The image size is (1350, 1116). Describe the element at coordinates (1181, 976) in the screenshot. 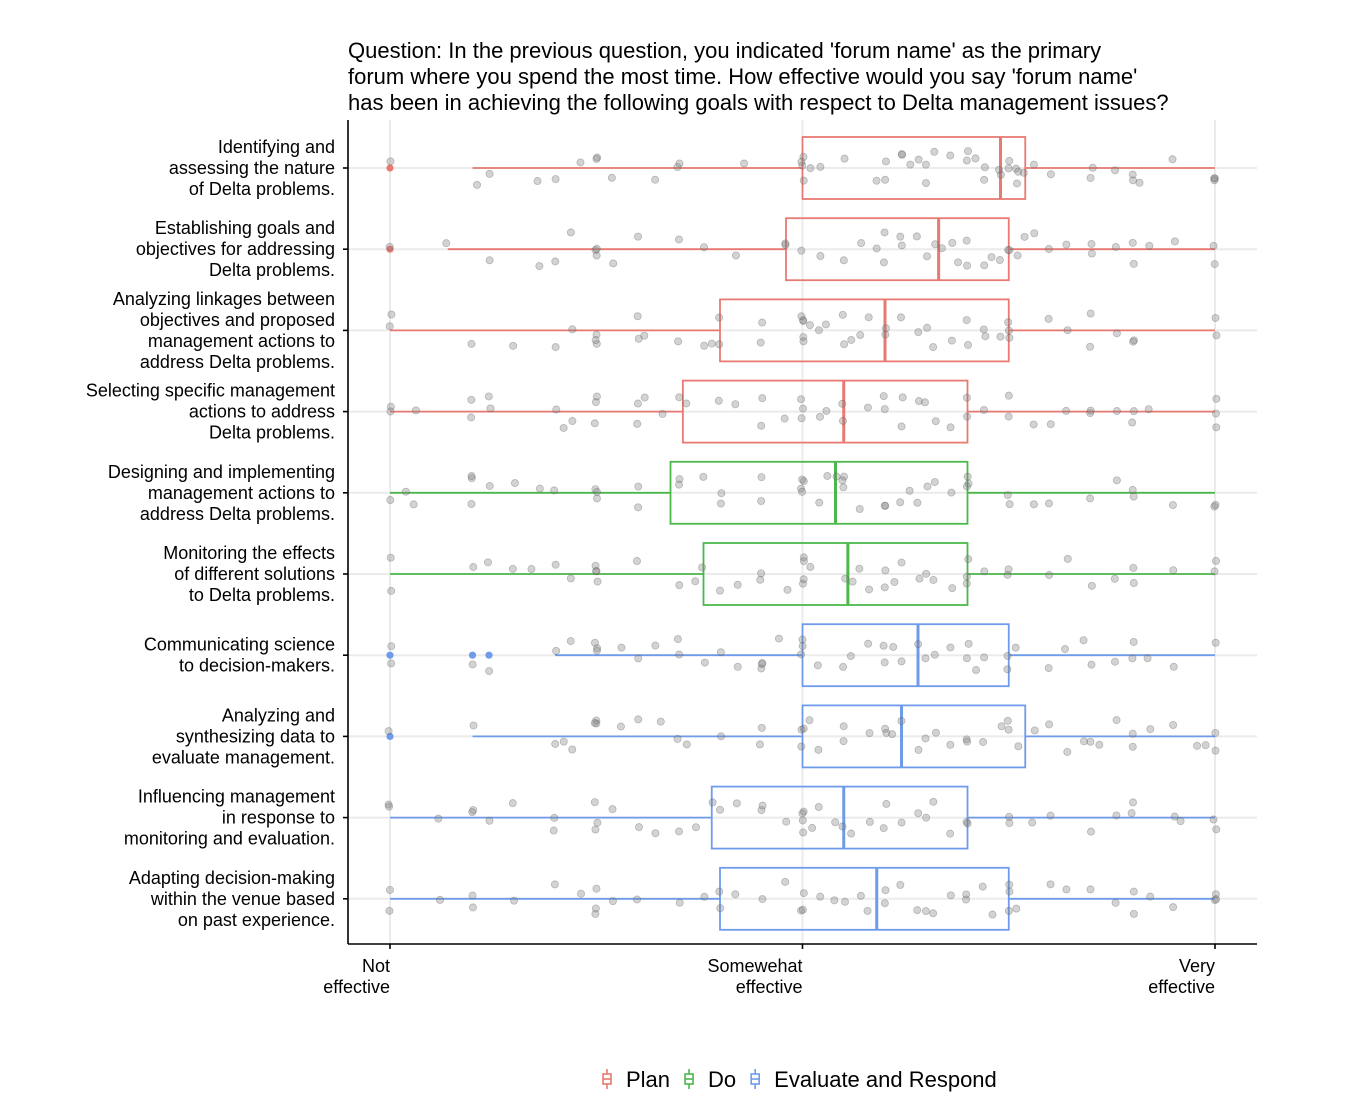

I see `x-tick-label: Very effective` at that location.